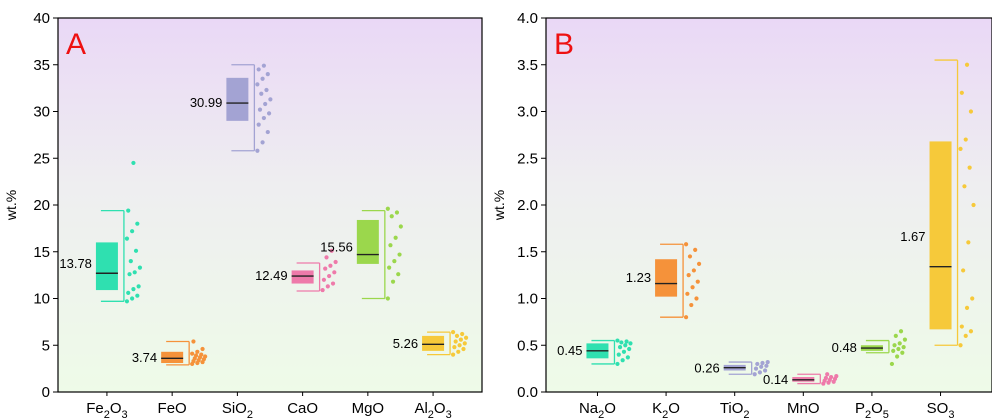 The width and height of the screenshot is (992, 420). Describe the element at coordinates (569, 350) in the screenshot. I see `mean-label: 0.45` at that location.